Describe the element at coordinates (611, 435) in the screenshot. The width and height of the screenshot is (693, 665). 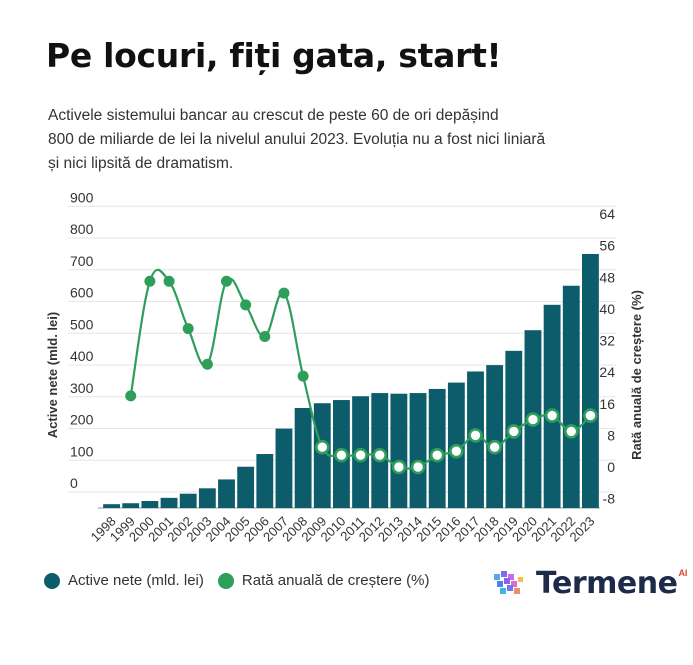
I see `y2-tick-label: 8` at that location.